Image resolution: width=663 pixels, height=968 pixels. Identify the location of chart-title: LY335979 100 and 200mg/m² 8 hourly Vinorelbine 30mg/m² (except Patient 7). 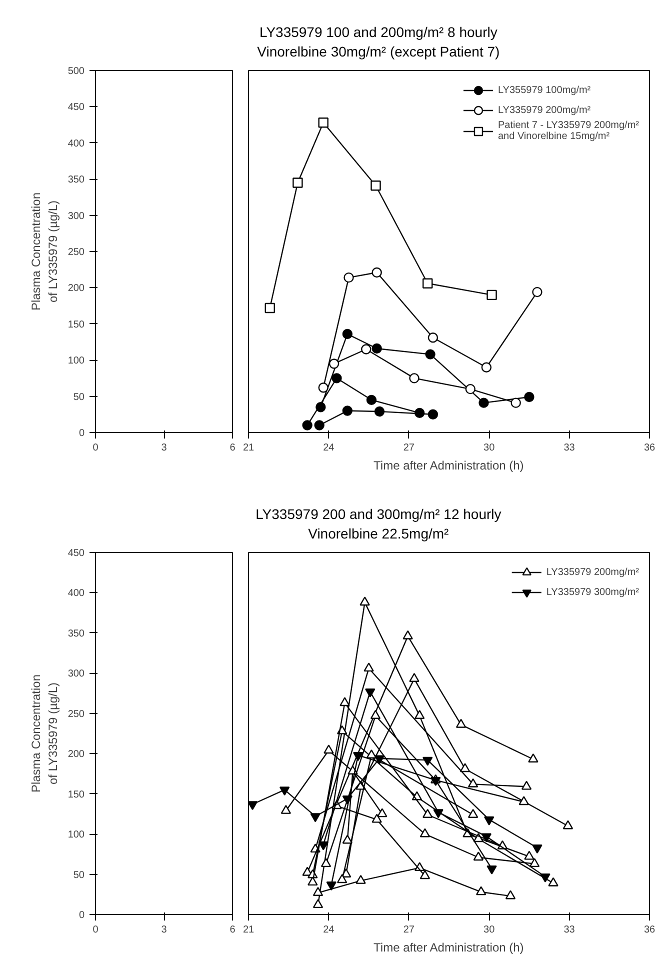
(378, 42).